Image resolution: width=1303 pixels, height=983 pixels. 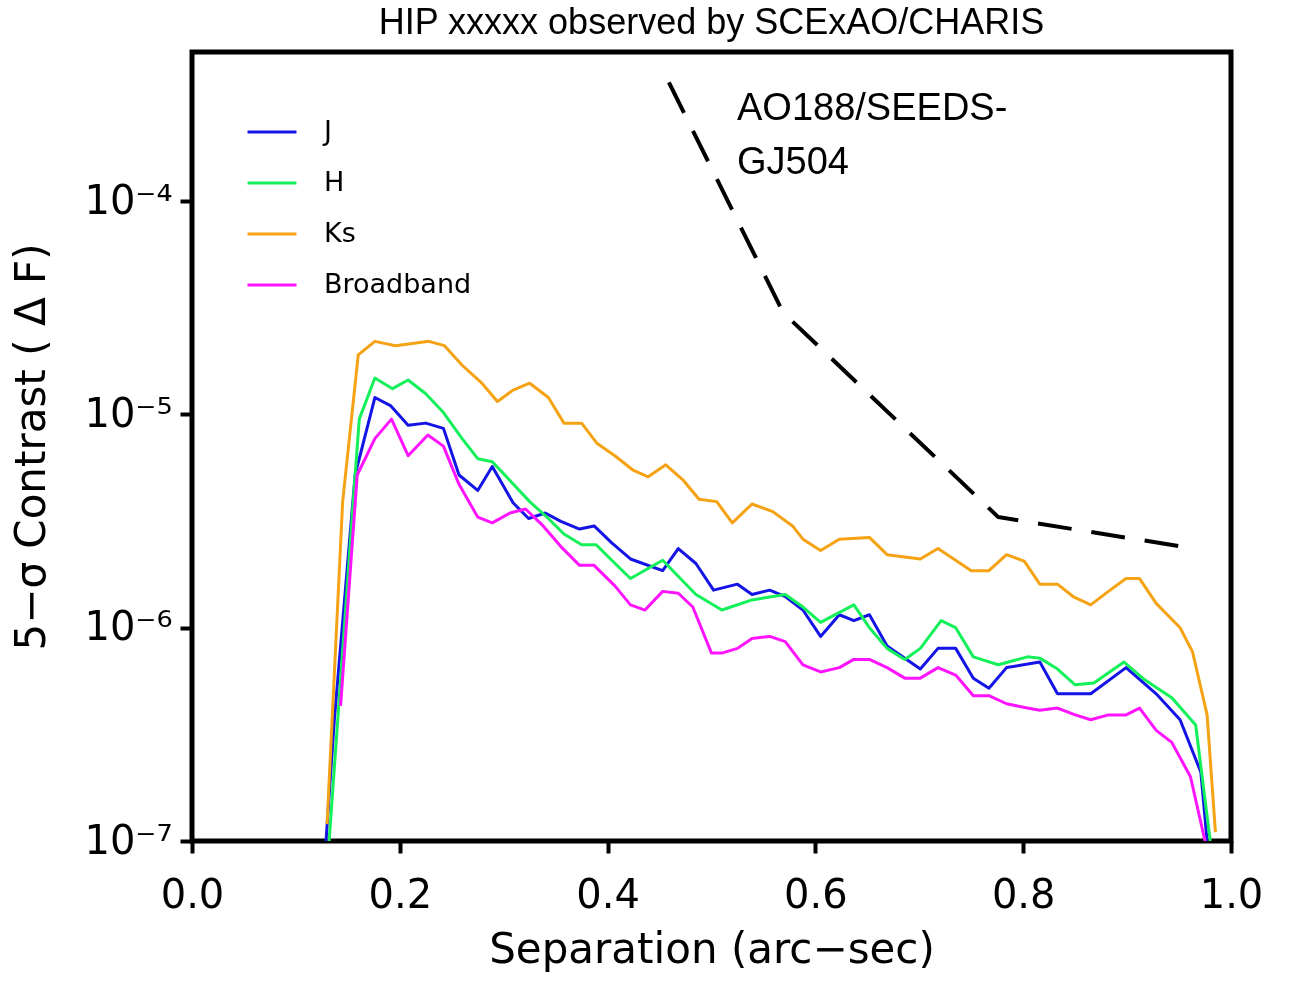 I want to click on y-tick-label: 10⁻⁷, so click(x=128, y=839).